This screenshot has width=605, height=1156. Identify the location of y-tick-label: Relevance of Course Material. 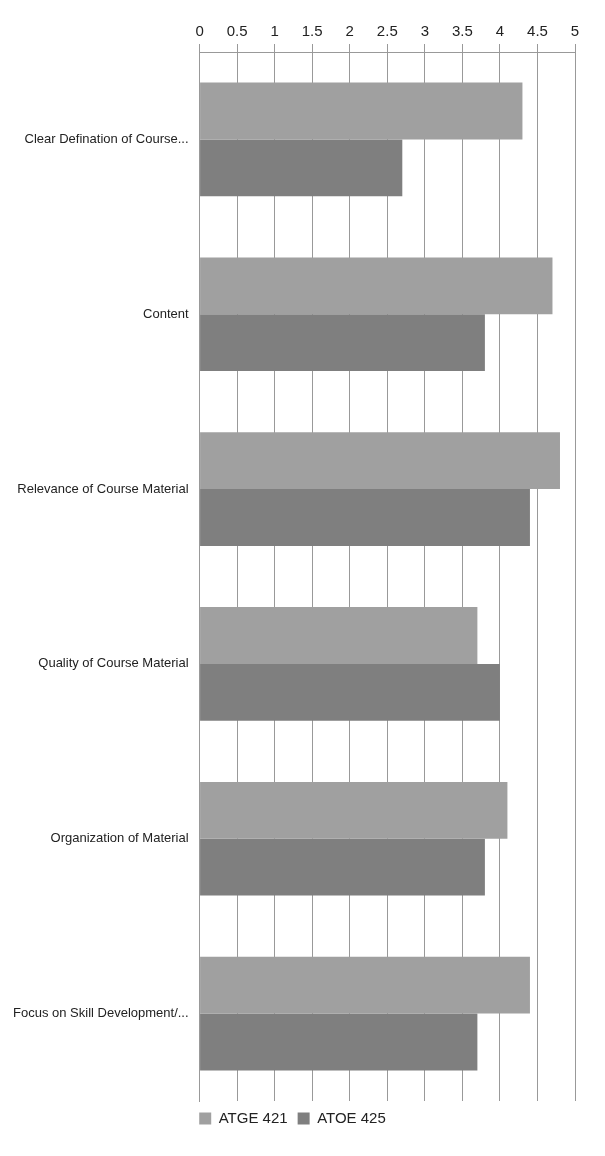
(103, 488).